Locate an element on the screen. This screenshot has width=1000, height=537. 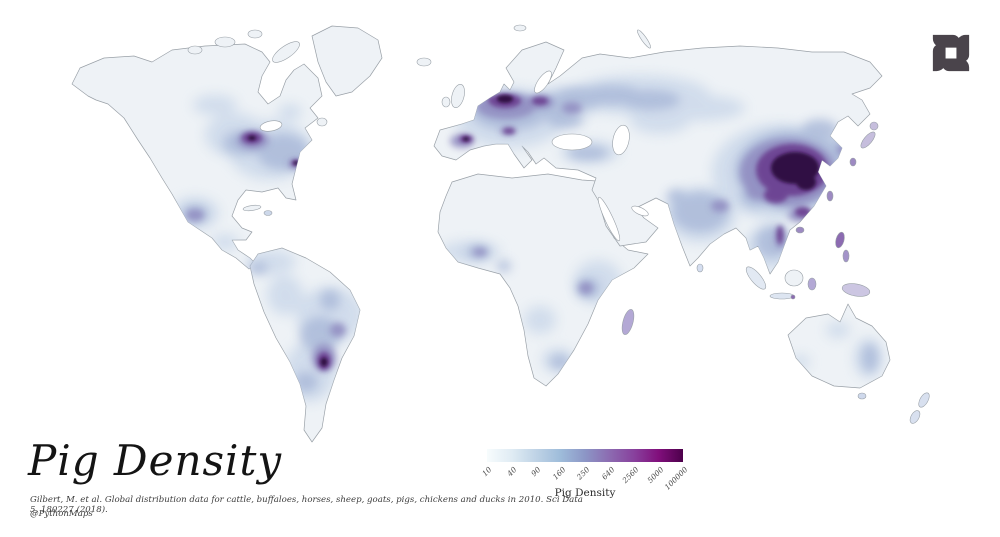
pythonmaps-logo is located at coordinates (951, 53).